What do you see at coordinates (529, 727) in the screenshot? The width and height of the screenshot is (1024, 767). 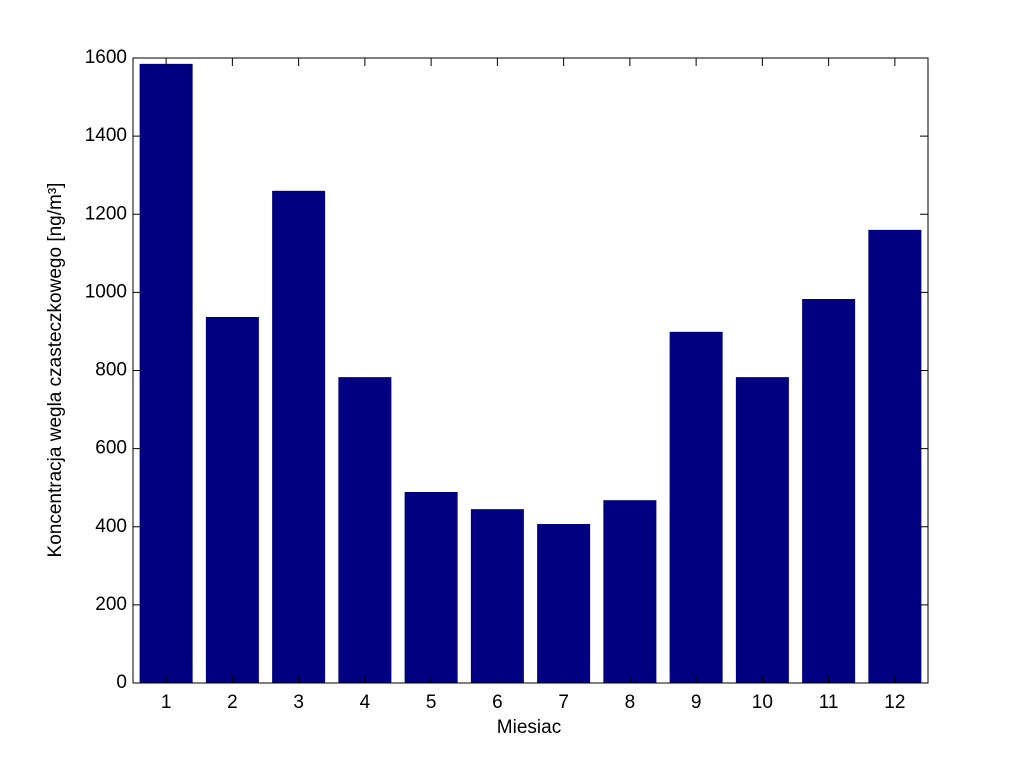 I see `x-axis-label: Miesiac` at bounding box center [529, 727].